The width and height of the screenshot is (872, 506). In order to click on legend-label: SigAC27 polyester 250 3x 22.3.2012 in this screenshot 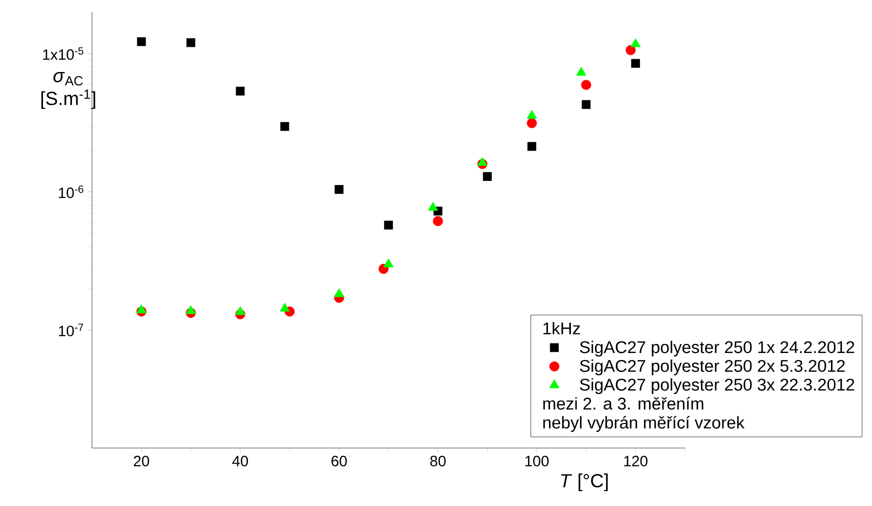, I will do `click(717, 386)`.